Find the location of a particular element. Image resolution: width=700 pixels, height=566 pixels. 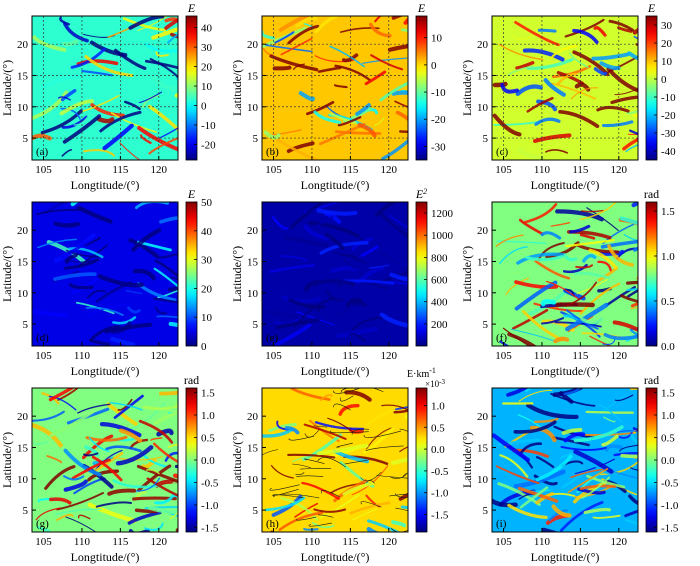

x-tick-label: 105 is located at coordinates (43, 542).